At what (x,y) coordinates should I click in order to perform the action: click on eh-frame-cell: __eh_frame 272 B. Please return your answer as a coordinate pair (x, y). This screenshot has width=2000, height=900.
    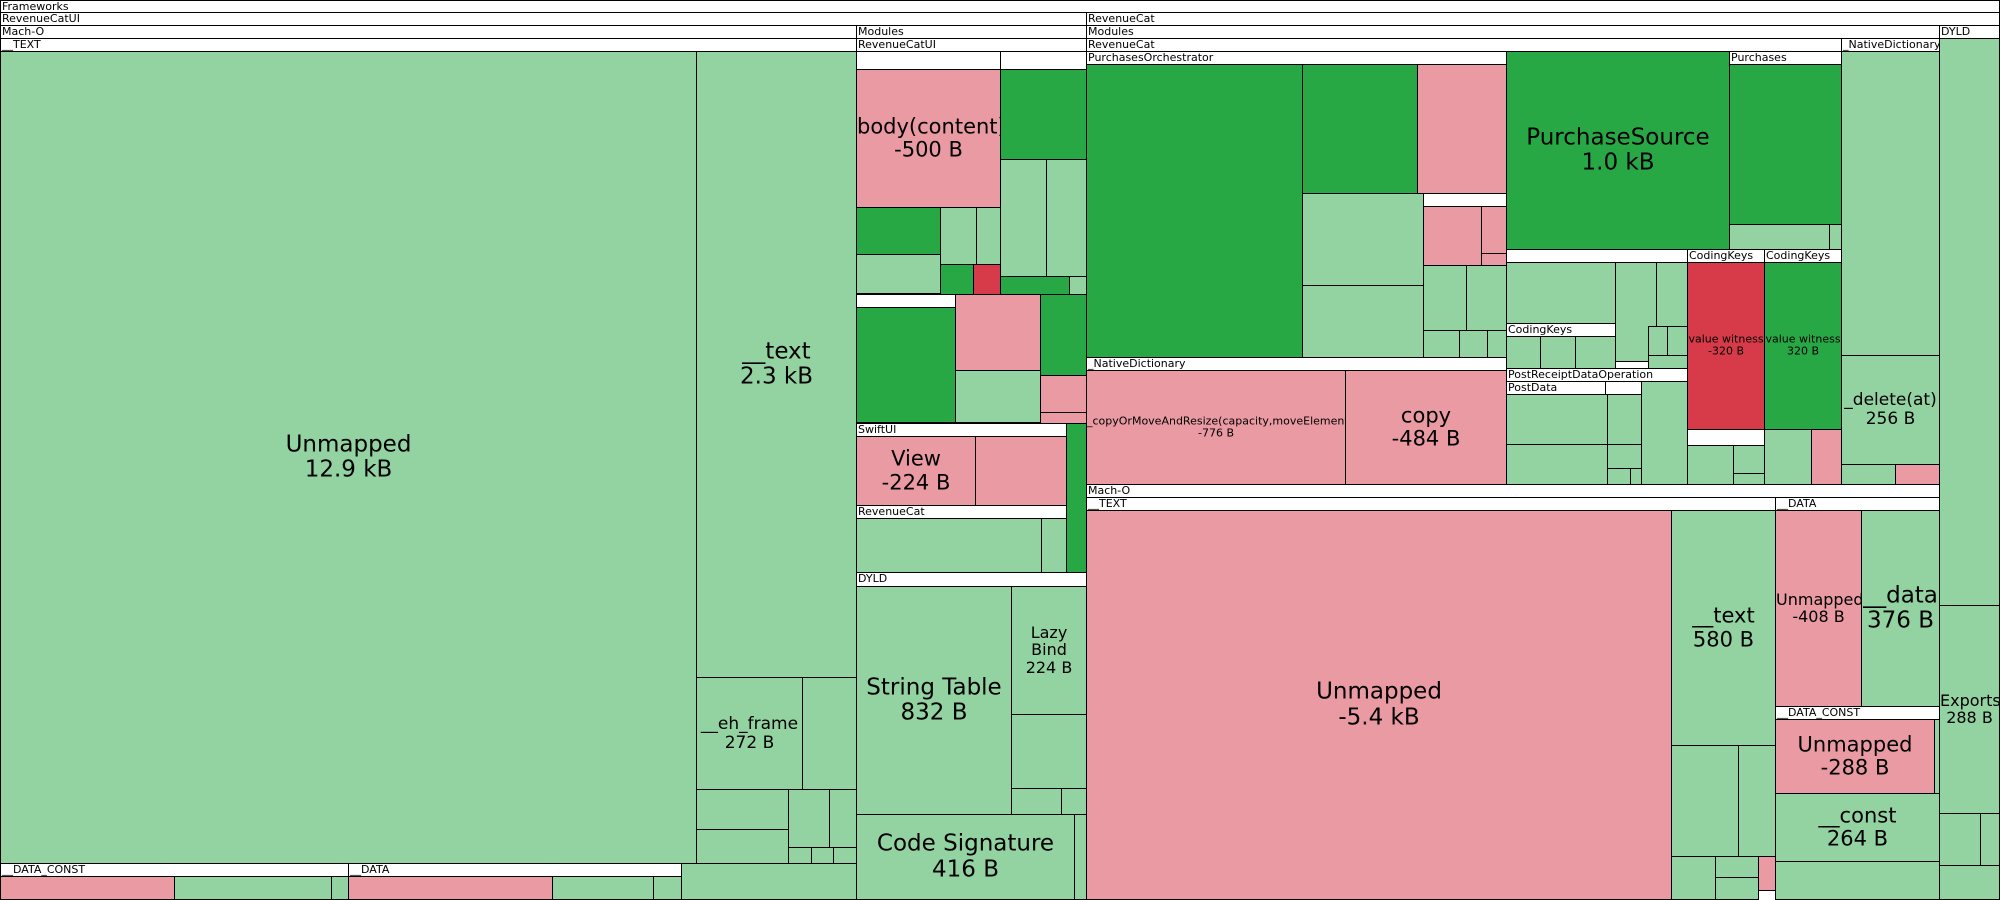
    Looking at the image, I should click on (749, 733).